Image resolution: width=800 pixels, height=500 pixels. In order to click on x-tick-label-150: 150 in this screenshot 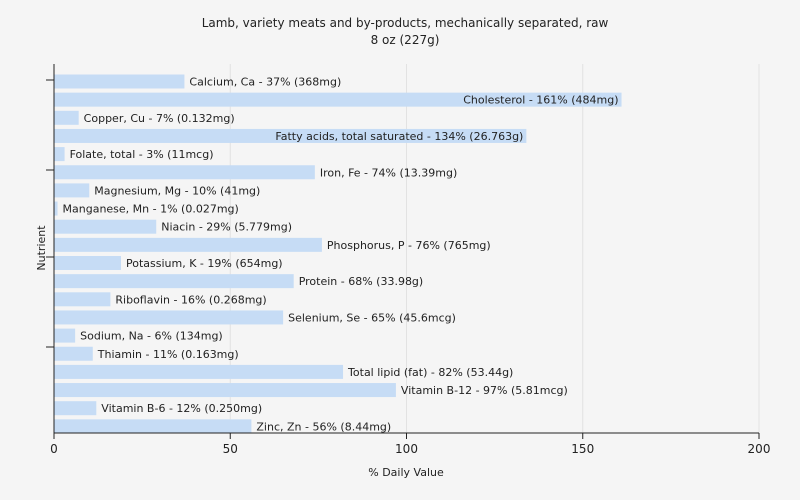, I will do `click(582, 449)`.